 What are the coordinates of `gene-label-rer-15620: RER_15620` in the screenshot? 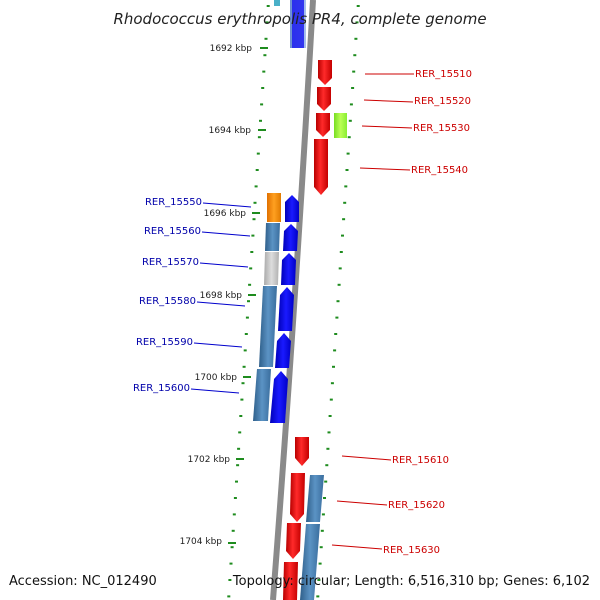 It's located at (416, 505).